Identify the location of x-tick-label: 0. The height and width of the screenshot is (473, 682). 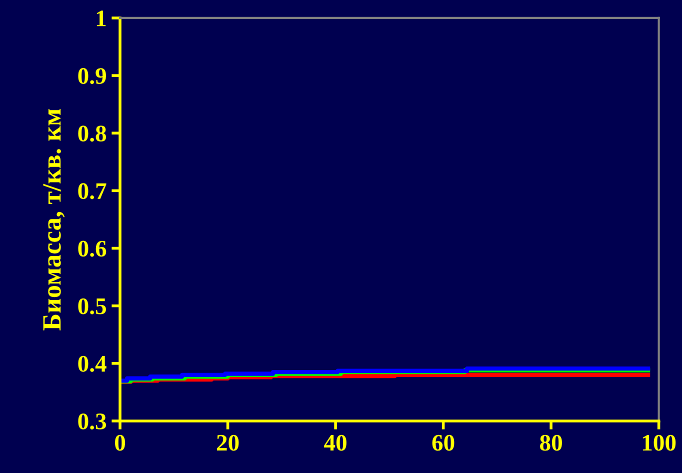
(120, 442).